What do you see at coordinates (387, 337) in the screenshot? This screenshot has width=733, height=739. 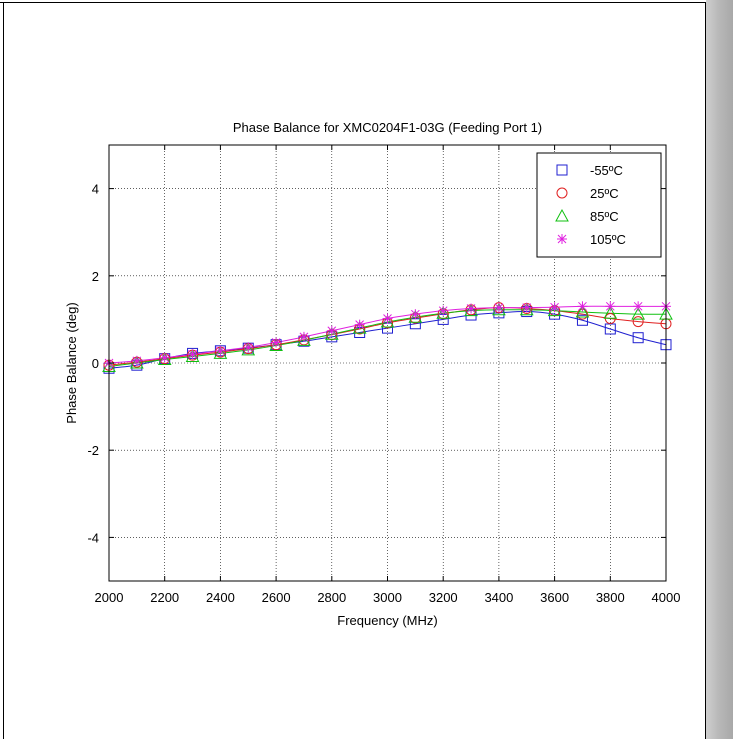 I see `series-markers` at bounding box center [387, 337].